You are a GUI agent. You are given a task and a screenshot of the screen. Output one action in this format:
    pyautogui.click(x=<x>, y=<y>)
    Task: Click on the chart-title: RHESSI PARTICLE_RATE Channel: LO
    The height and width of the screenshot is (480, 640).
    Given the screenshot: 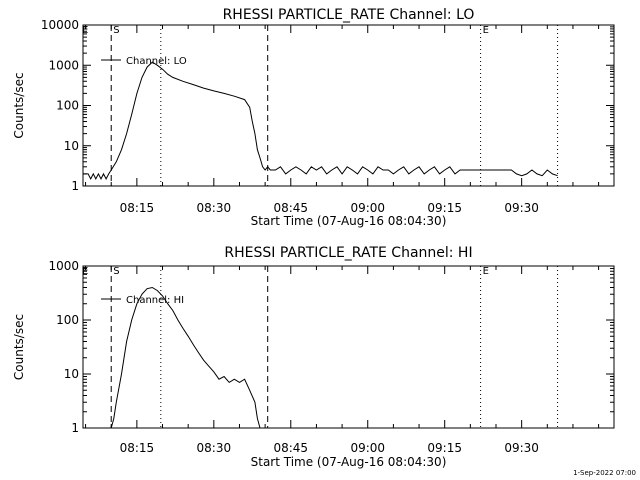 What is the action you would take?
    pyautogui.click(x=349, y=15)
    